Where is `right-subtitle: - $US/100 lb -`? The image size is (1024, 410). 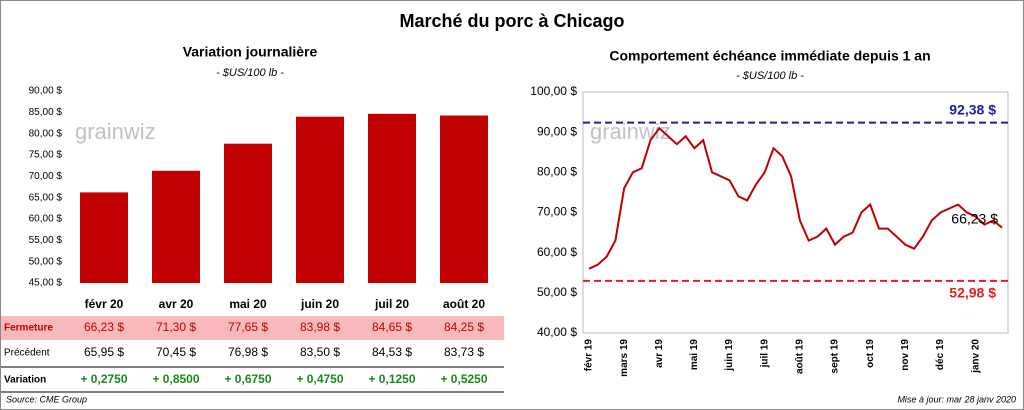 right-subtitle: - $US/100 lb - is located at coordinates (770, 76).